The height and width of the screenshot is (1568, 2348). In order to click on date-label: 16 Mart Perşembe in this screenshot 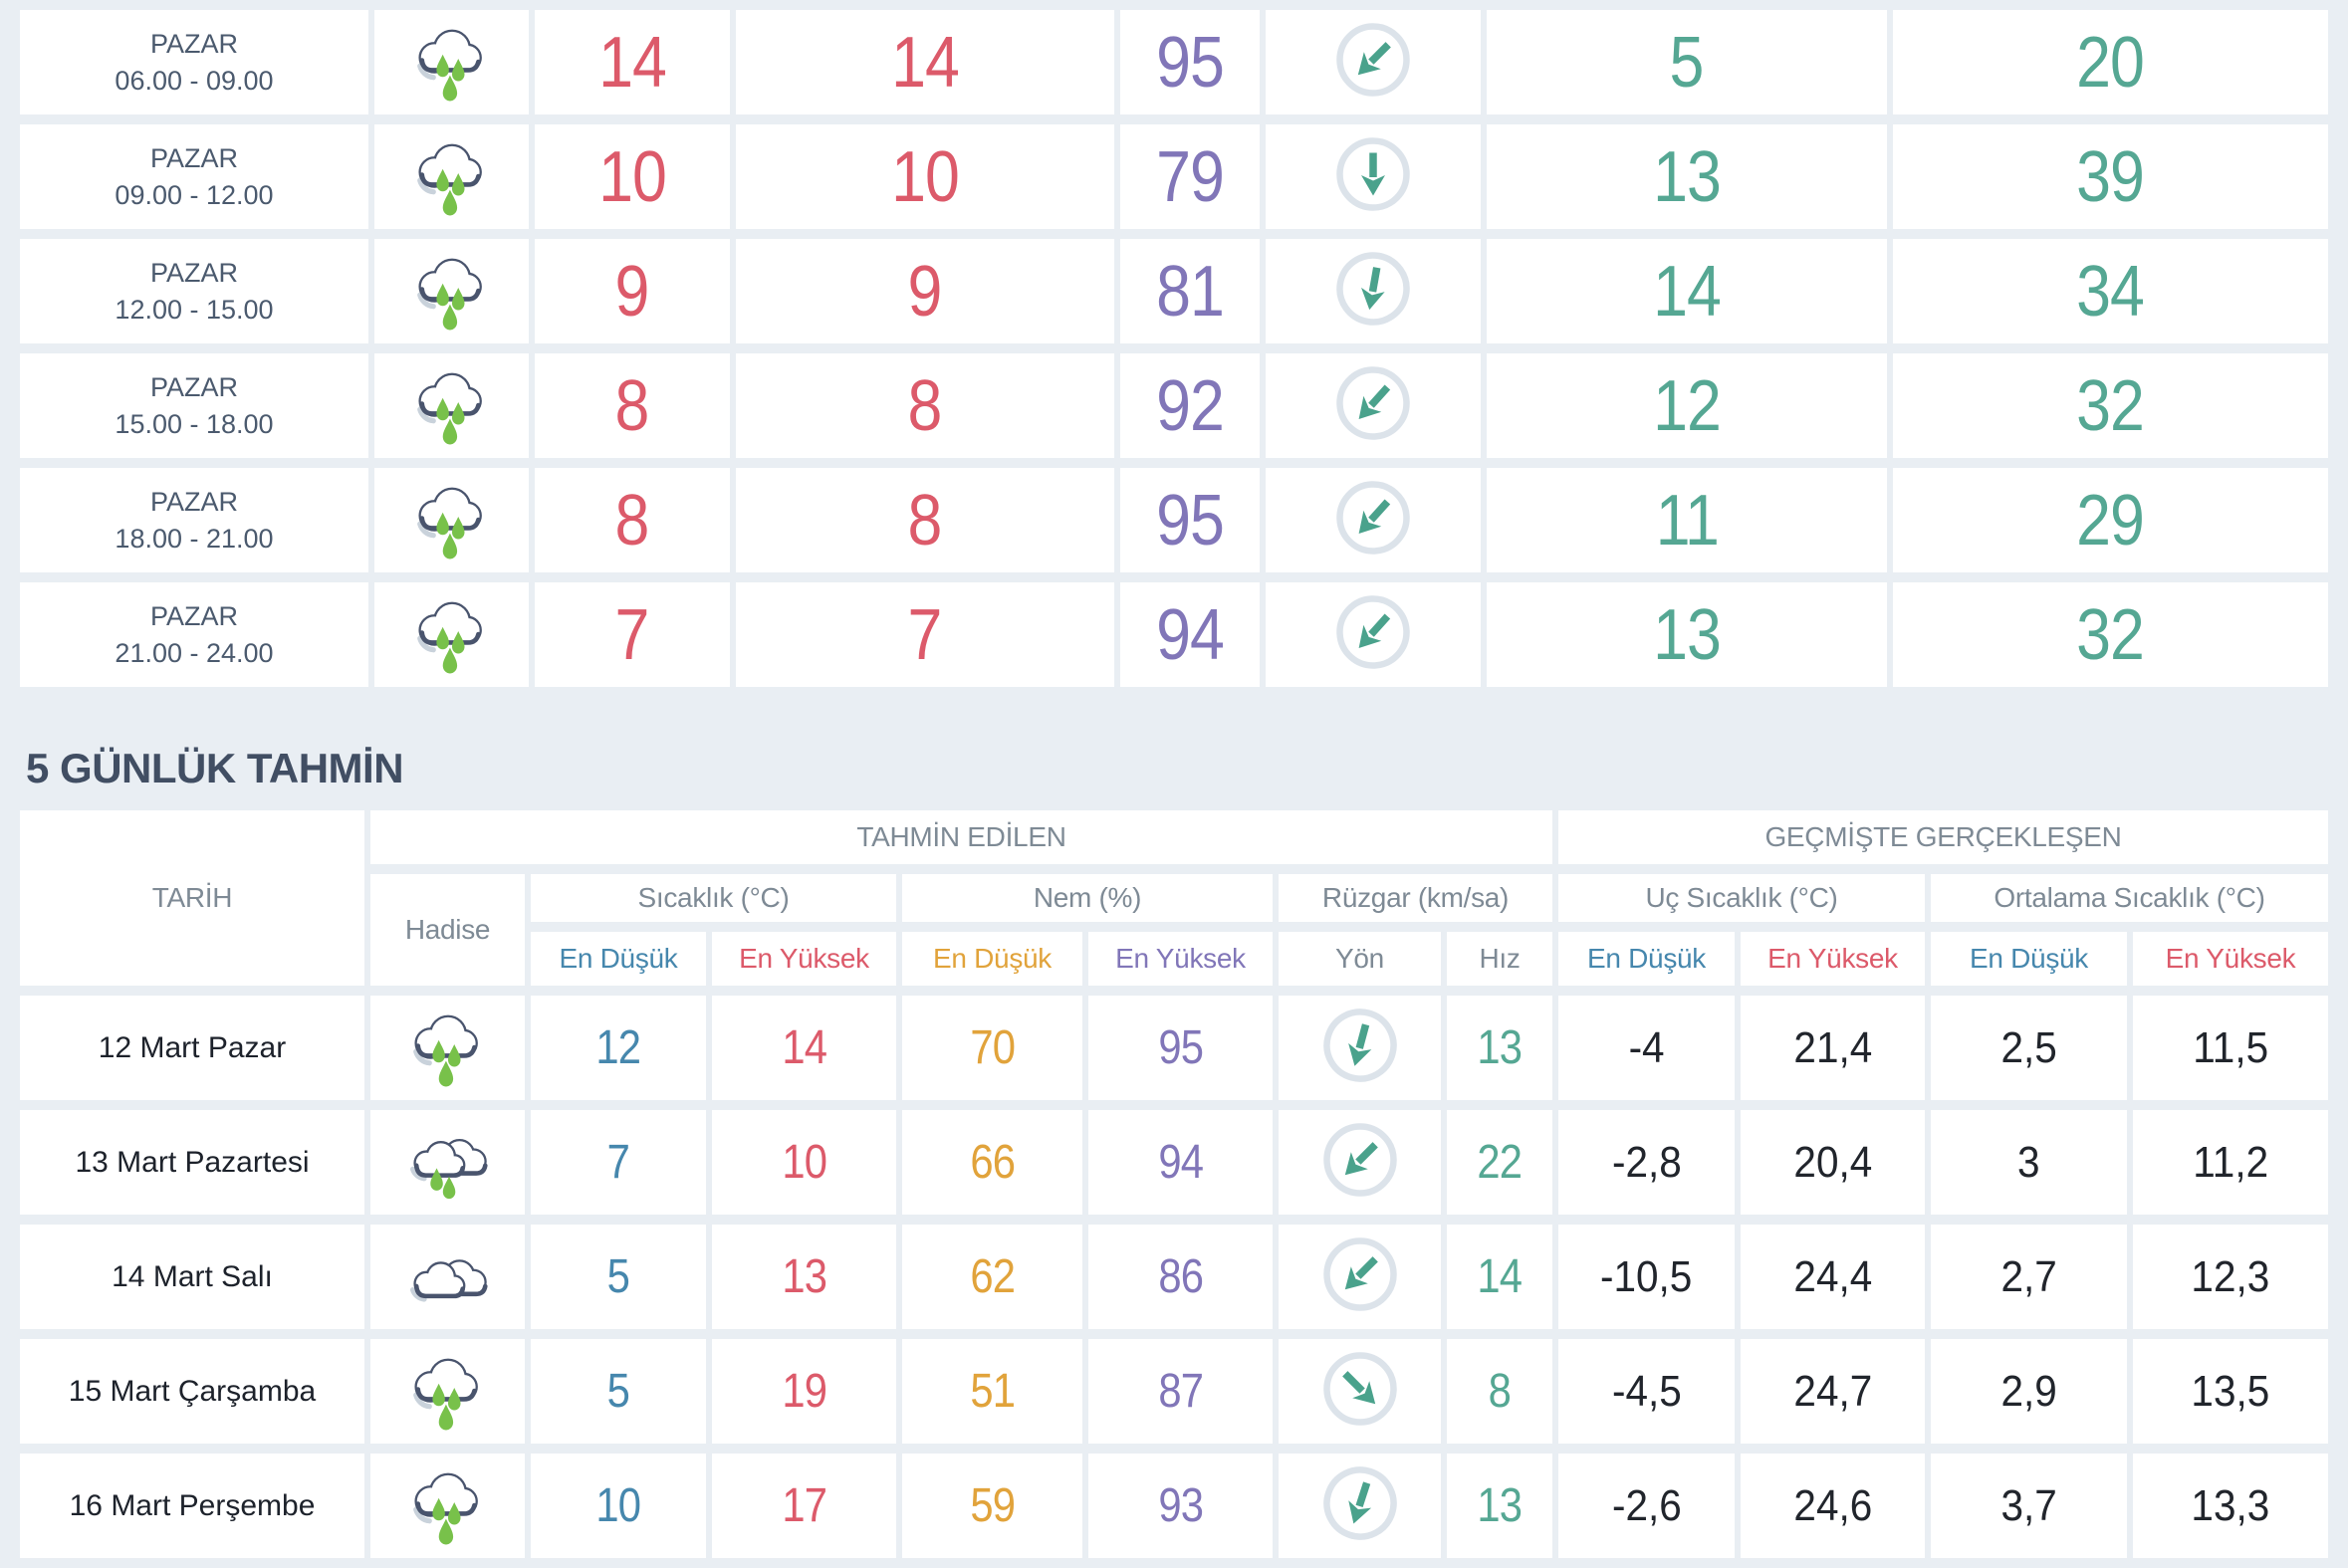, I will do `click(192, 1506)`.